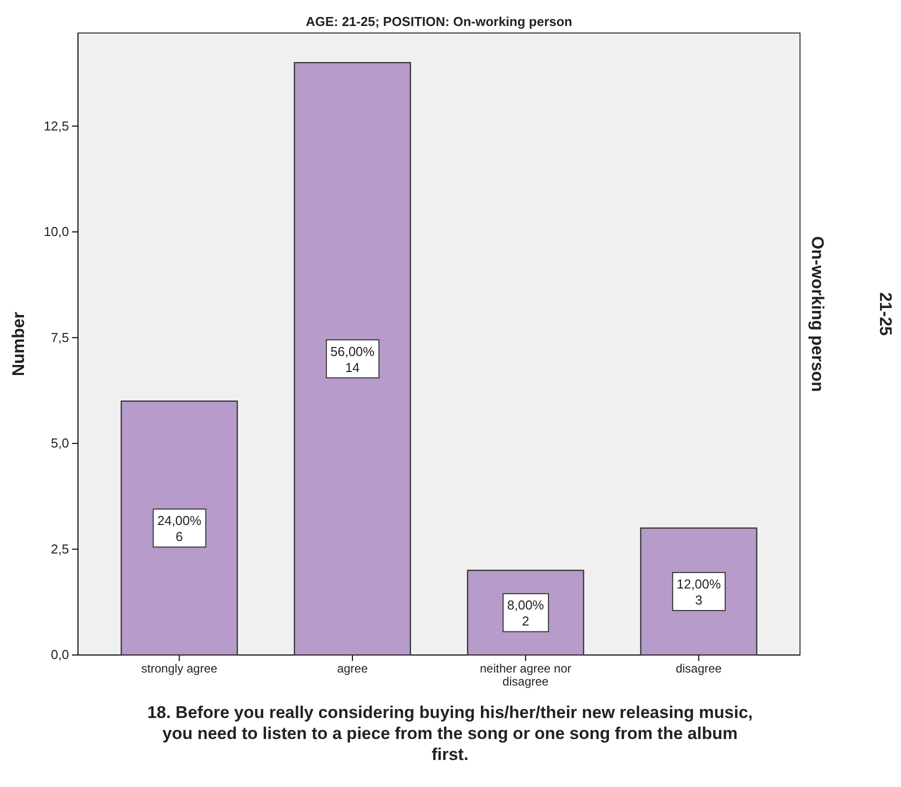  Describe the element at coordinates (525, 613) in the screenshot. I see `data-label: 8,00% 2` at that location.